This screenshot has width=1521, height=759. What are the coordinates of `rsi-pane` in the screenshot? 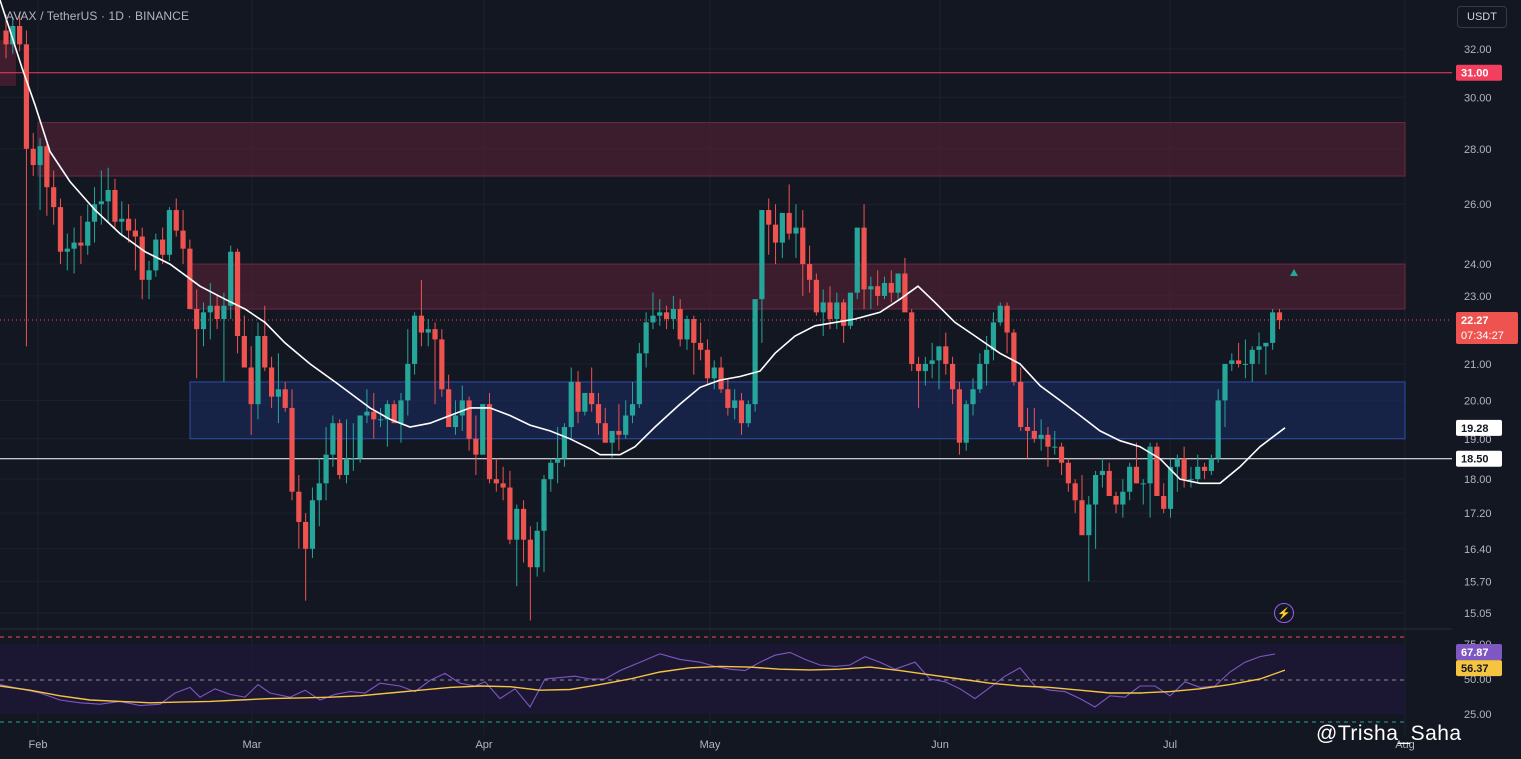 It's located at (702, 679).